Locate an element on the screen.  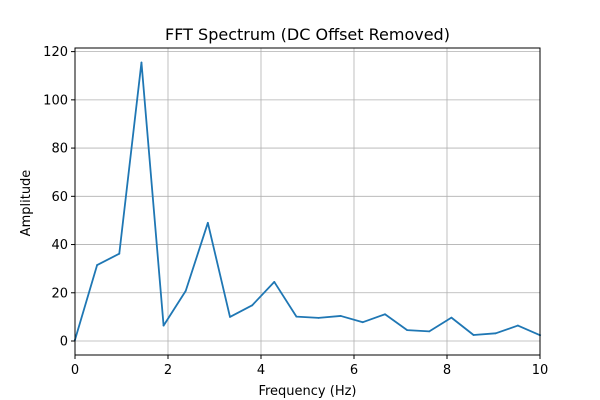
y-tick-label: 20 is located at coordinates (59, 293).